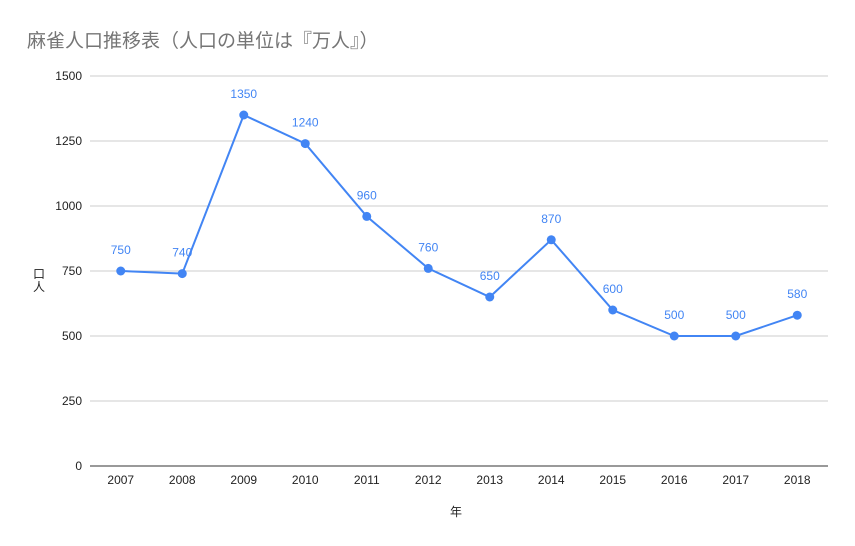 The image size is (855, 546). Describe the element at coordinates (78, 466) in the screenshot. I see `y-tick-label: 0` at that location.